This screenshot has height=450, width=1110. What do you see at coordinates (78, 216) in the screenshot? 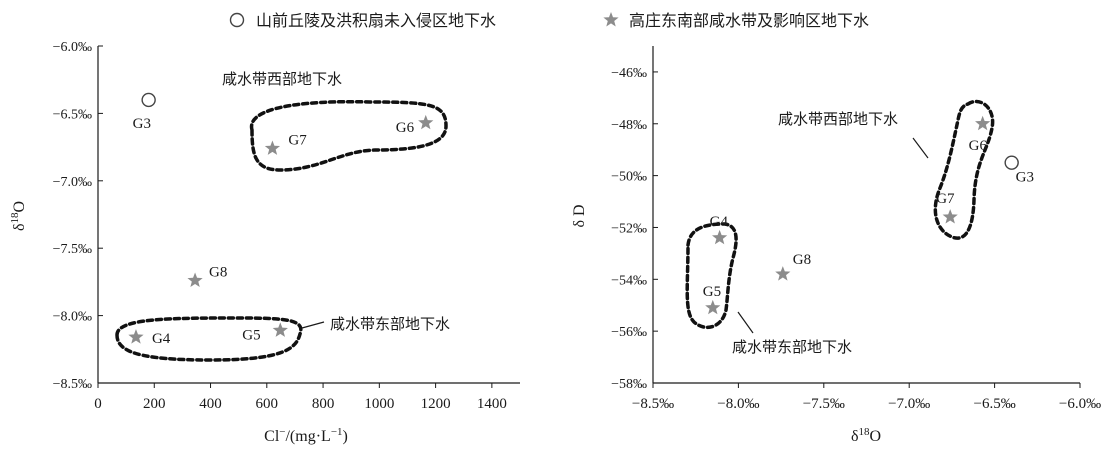
I see `left-y-ticks: −6.0‰ −6.5‰ −7.0‰ −7.5‰ −8.0‰ −8.5‰` at bounding box center [78, 216].